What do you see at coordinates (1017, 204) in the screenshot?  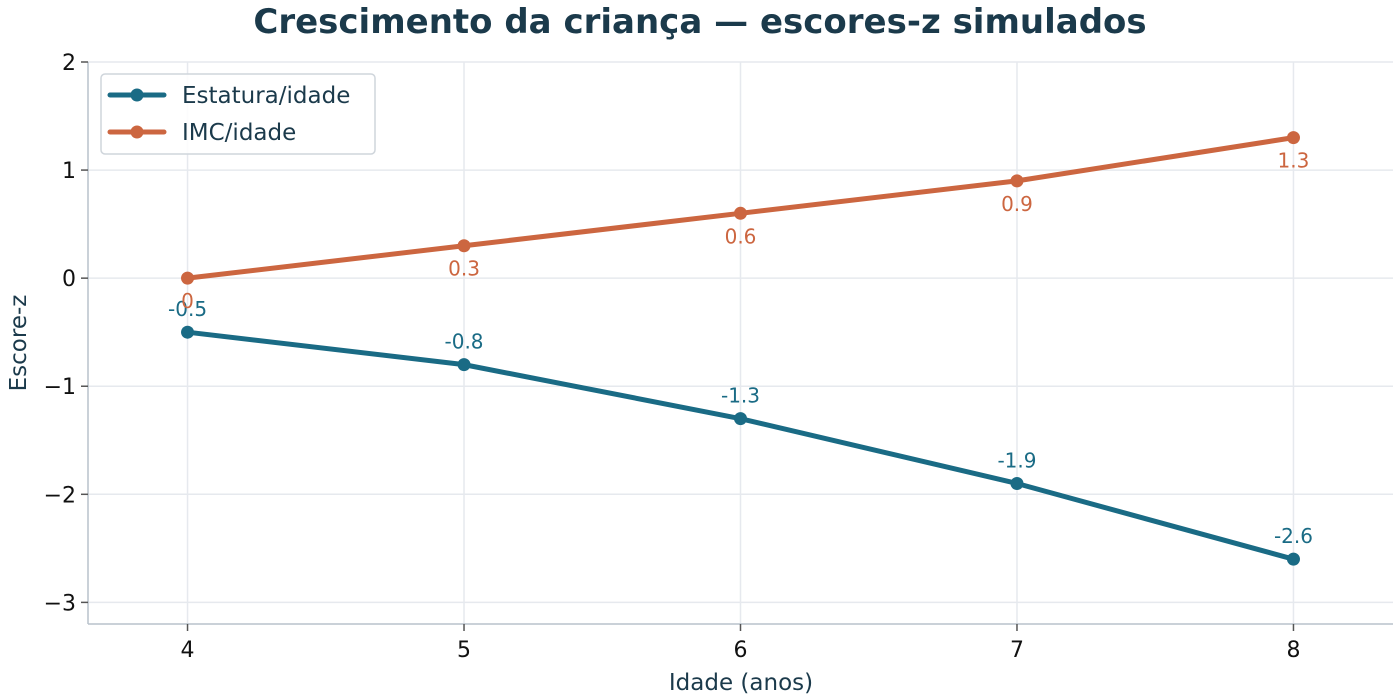 I see `data-label: 0.9` at bounding box center [1017, 204].